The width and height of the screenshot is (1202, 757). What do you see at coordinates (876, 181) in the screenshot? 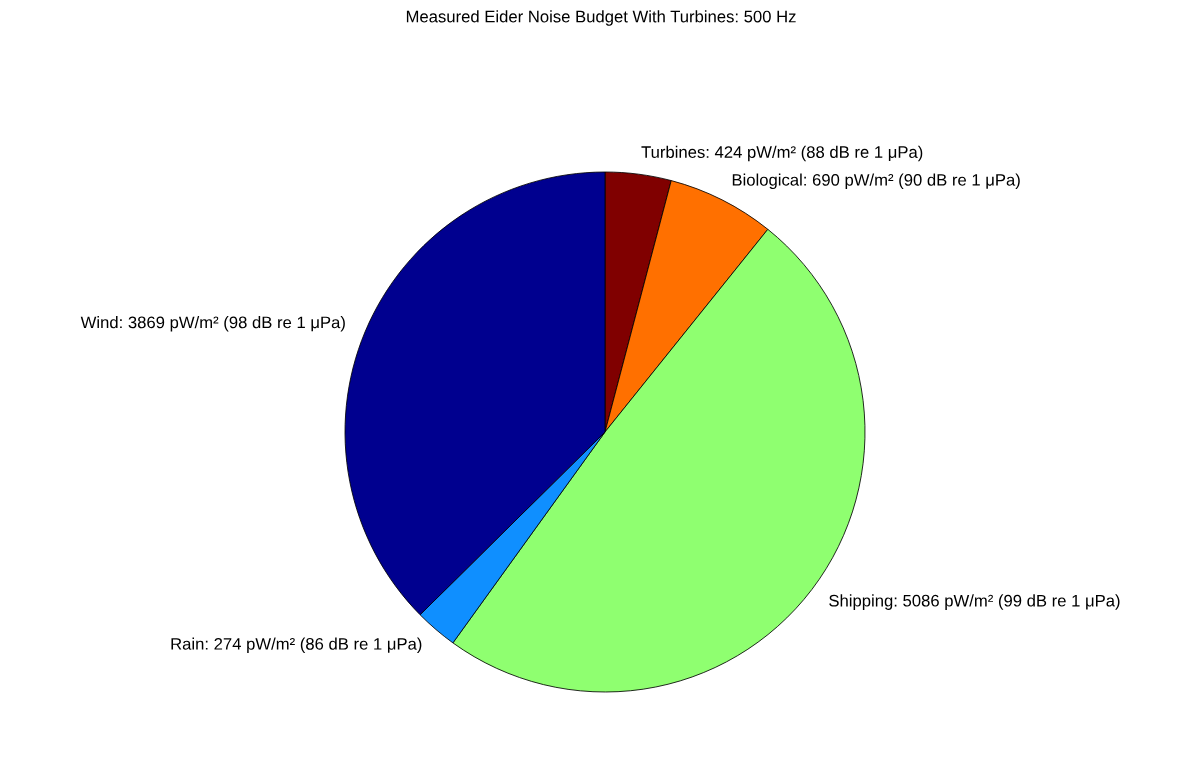
I see `slice-label: Biological: 690 pW/m² (90 dB re 1 μPa)` at bounding box center [876, 181].